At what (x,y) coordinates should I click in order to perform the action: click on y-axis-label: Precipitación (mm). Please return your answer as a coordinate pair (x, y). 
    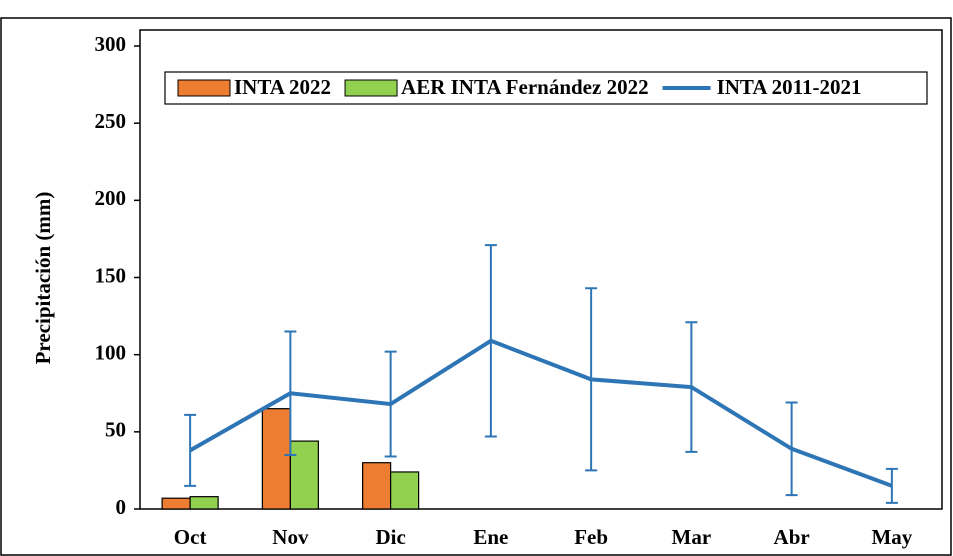
    Looking at the image, I should click on (43, 278).